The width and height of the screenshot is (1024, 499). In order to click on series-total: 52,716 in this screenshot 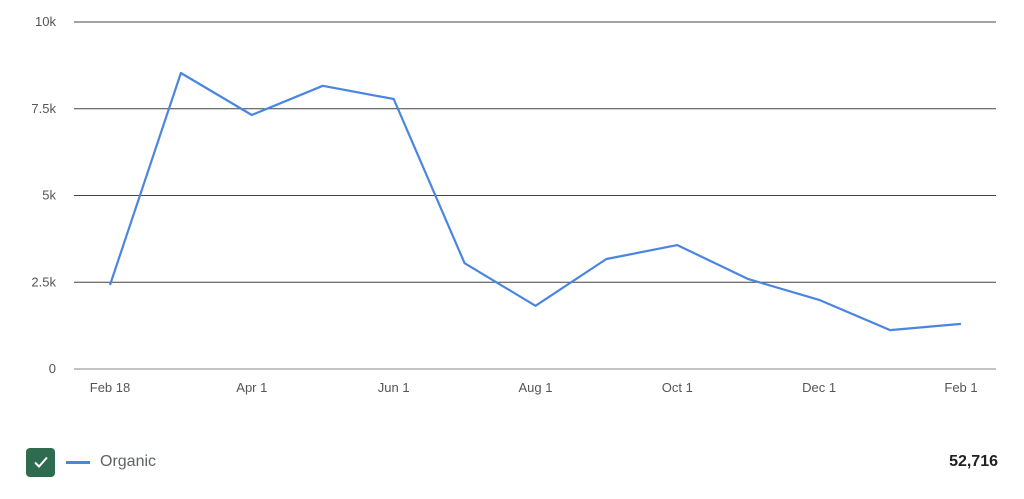, I will do `click(973, 461)`.